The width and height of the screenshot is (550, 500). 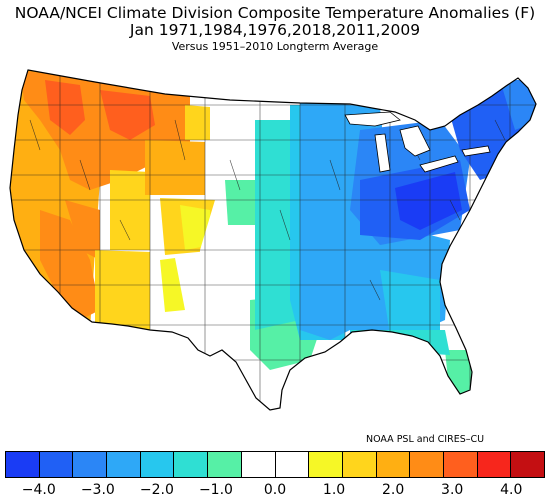 I want to click on reference-note: Versus 1951–2010 Longterm Average, so click(x=275, y=46).